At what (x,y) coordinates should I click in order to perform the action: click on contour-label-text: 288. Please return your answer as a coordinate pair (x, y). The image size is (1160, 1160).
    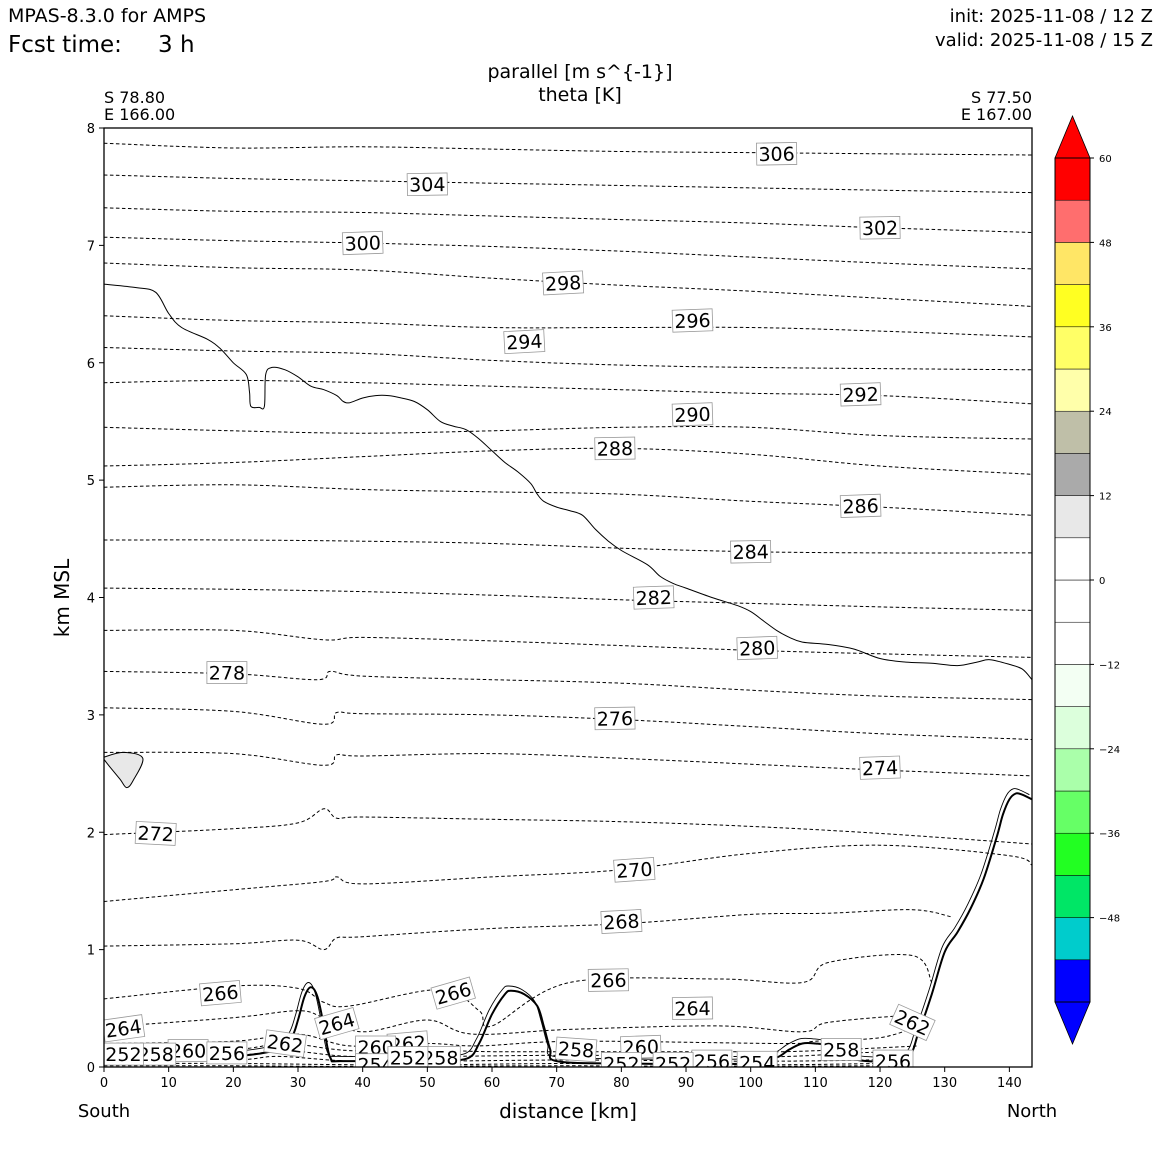
    Looking at the image, I should click on (615, 449).